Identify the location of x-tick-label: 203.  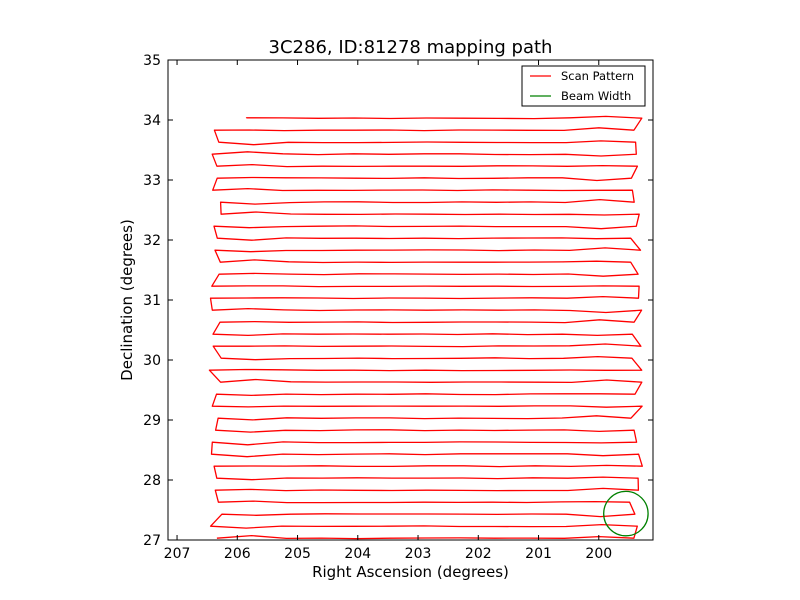
(418, 554).